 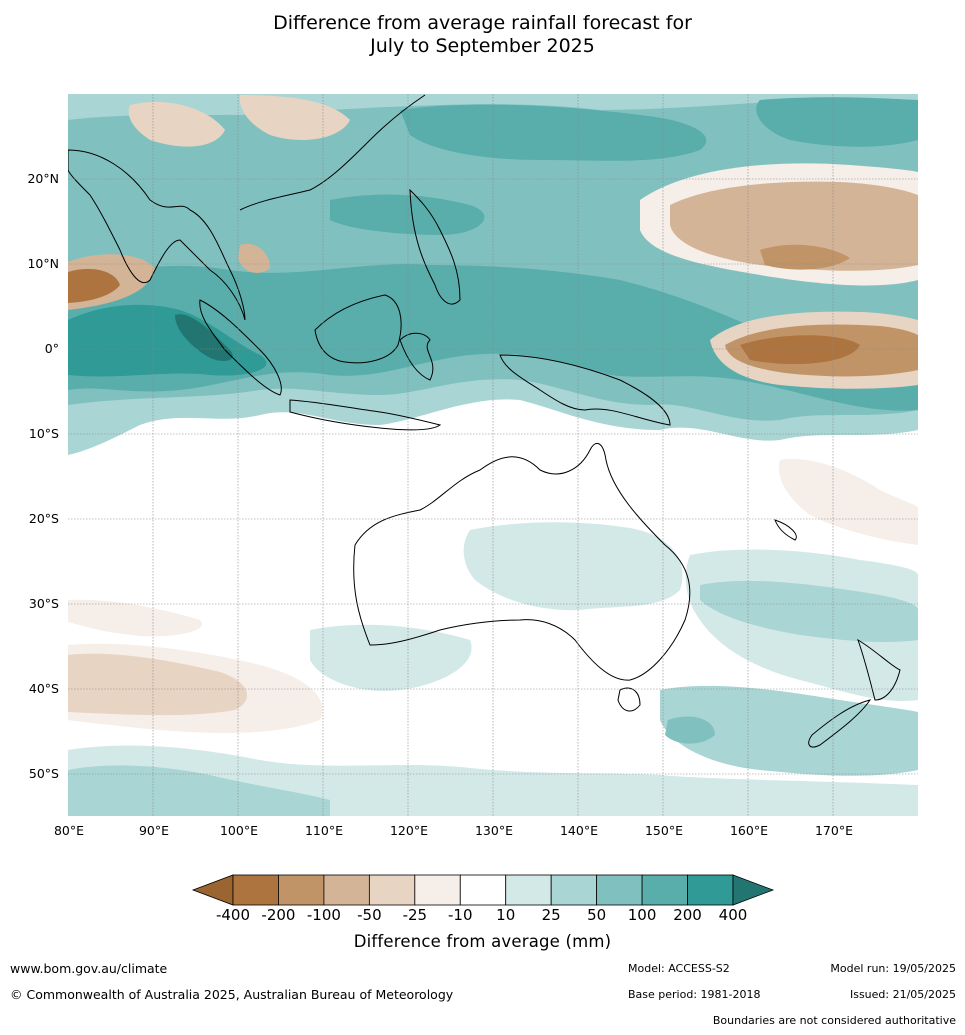 I want to click on lat-label: 30°S, so click(x=44, y=603).